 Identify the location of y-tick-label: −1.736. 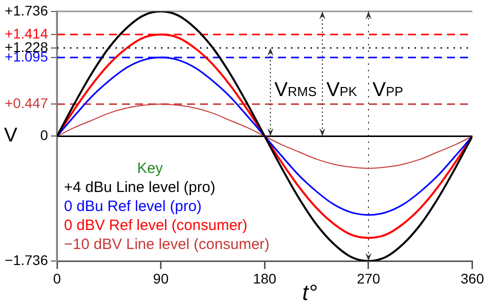
(26, 260).